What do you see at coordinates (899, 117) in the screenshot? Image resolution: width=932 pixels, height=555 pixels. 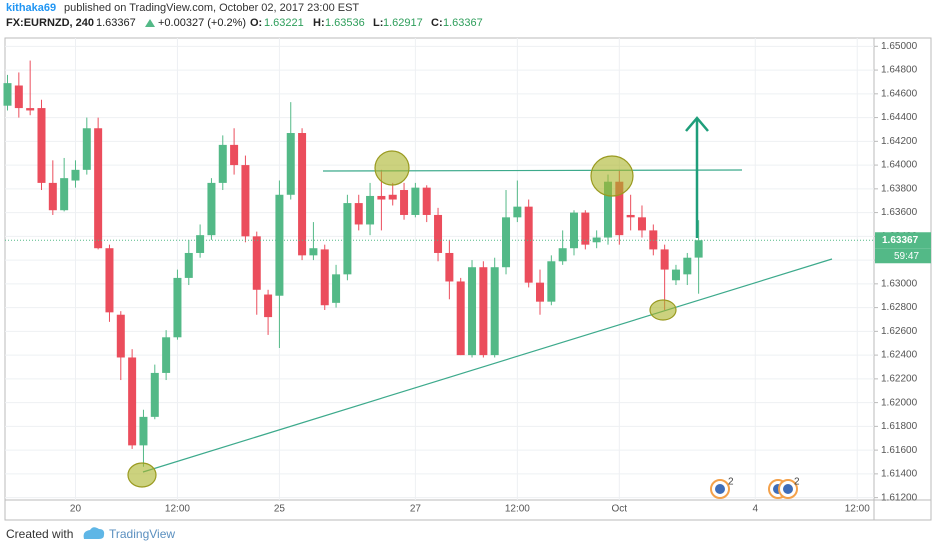 I see `y-tick-label: 1.64400` at bounding box center [899, 117].